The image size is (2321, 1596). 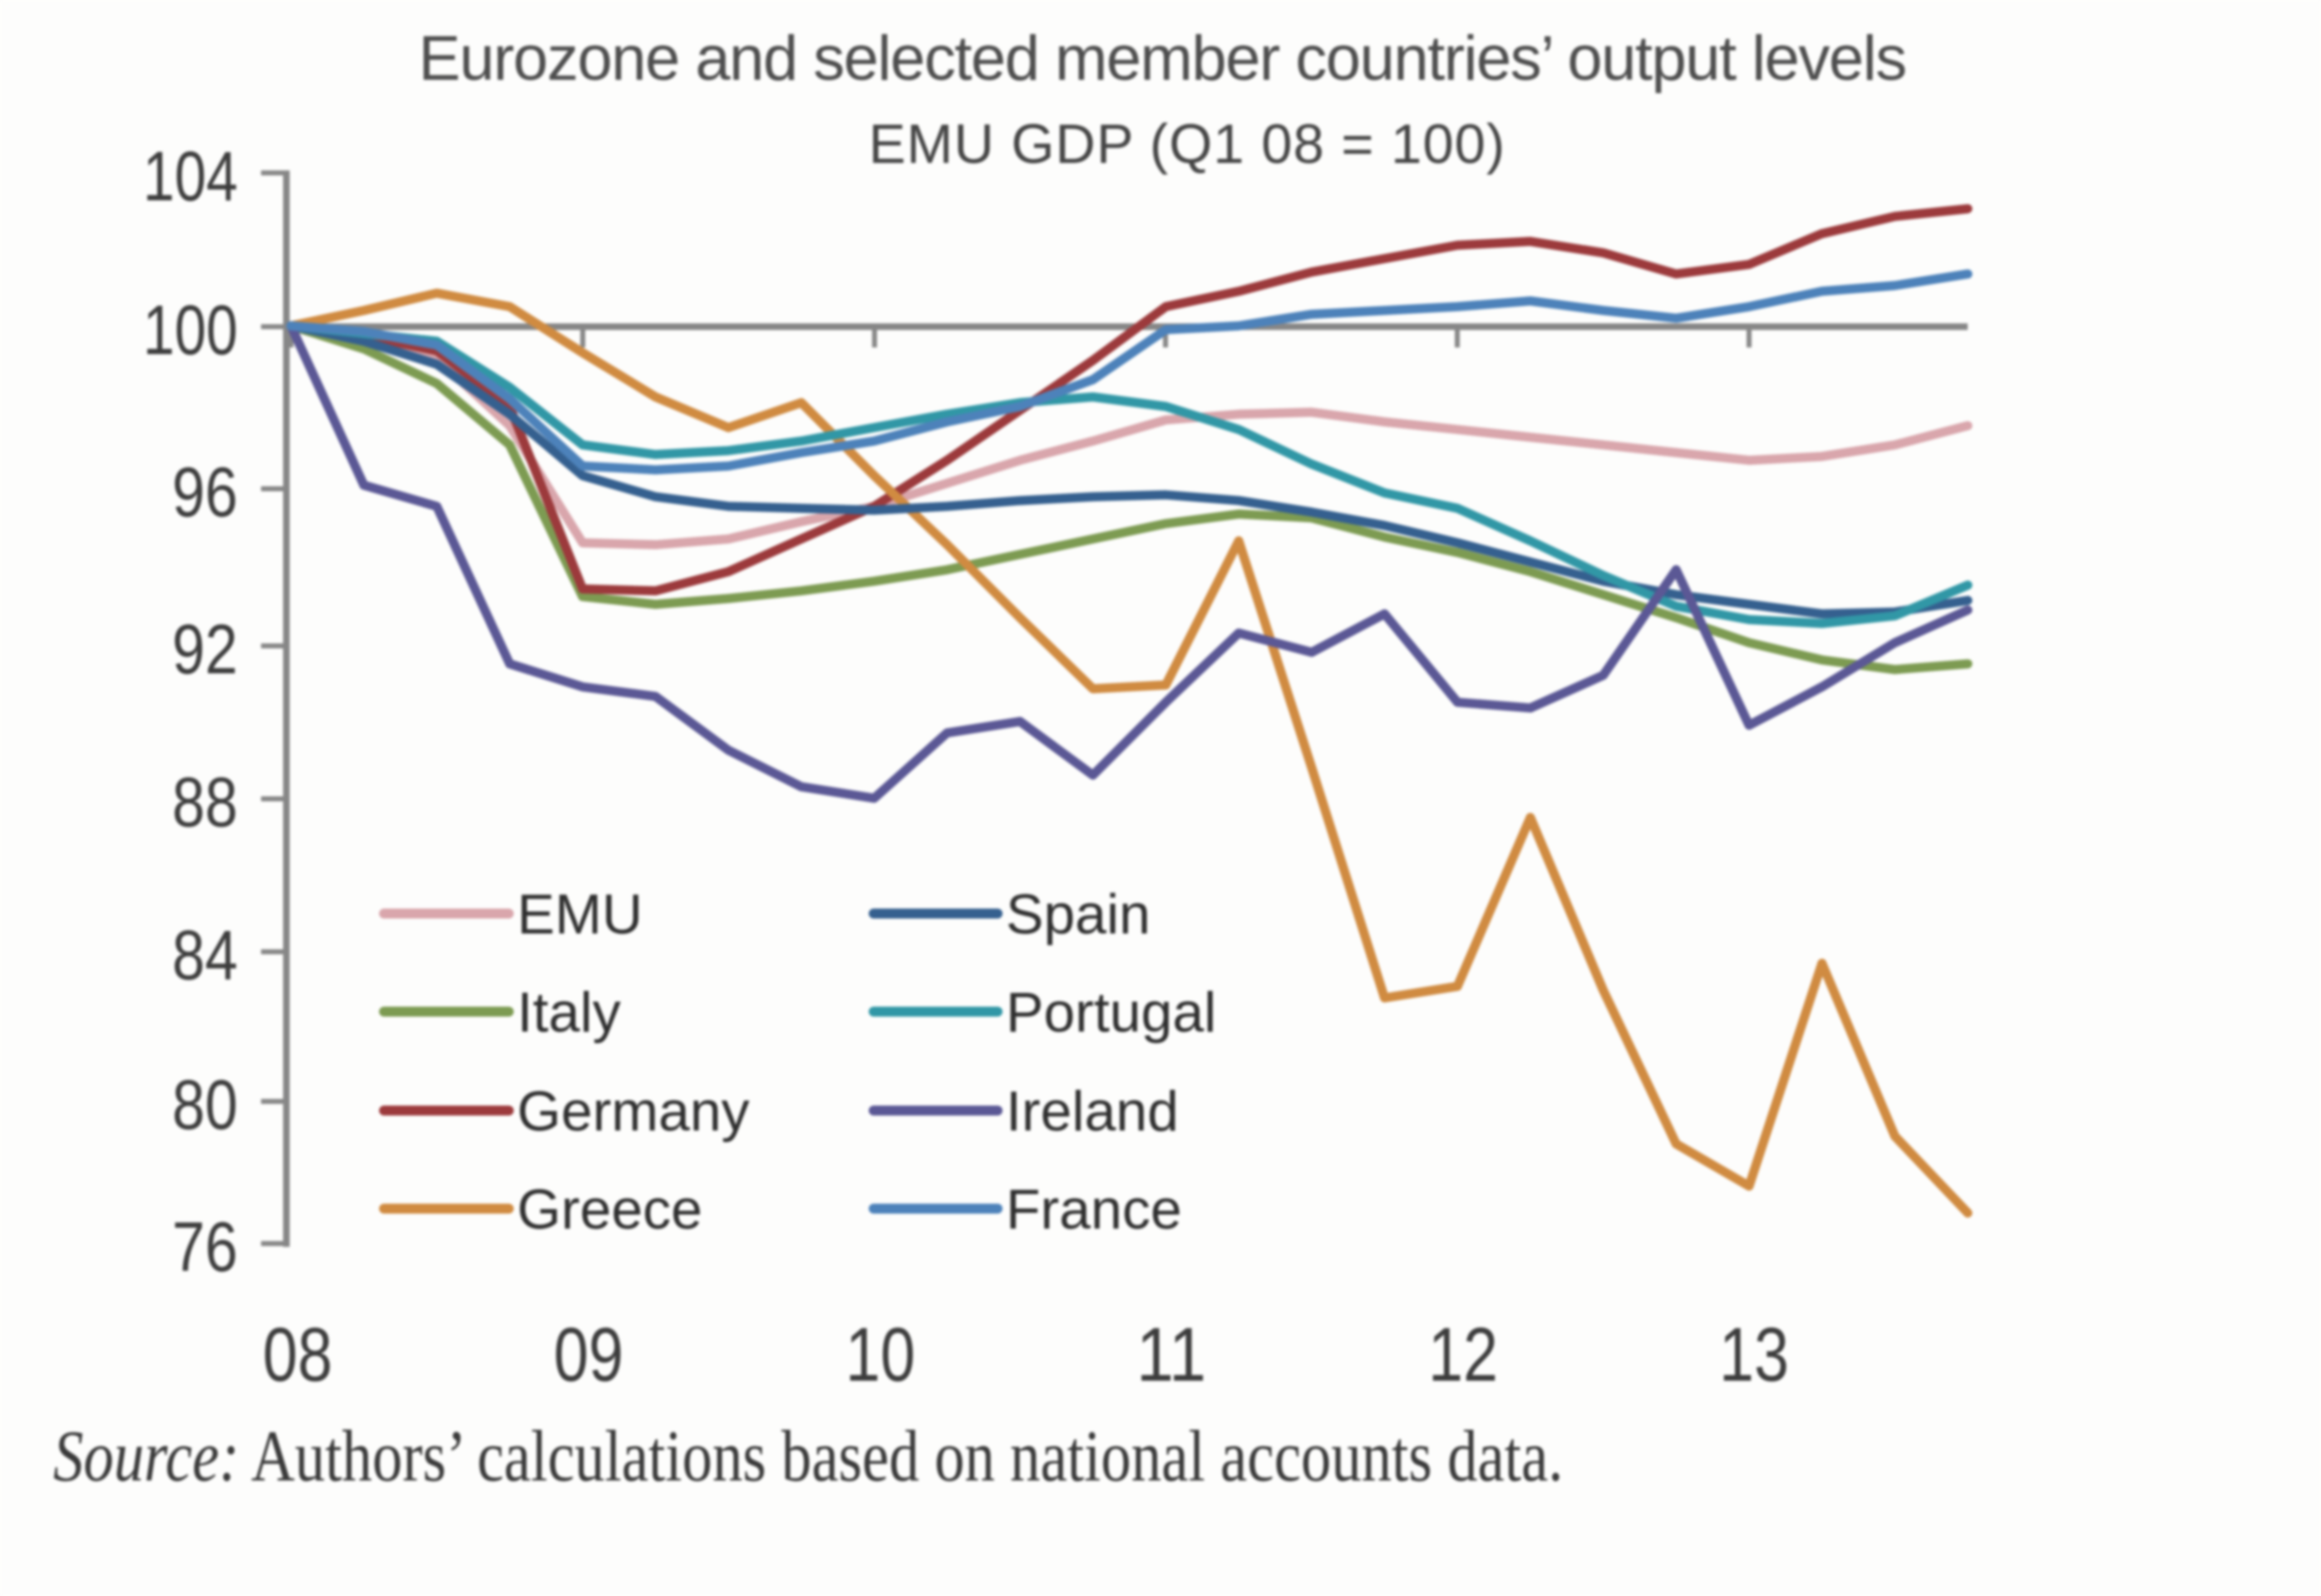 What do you see at coordinates (298, 1355) in the screenshot?
I see `svg-text: 08` at bounding box center [298, 1355].